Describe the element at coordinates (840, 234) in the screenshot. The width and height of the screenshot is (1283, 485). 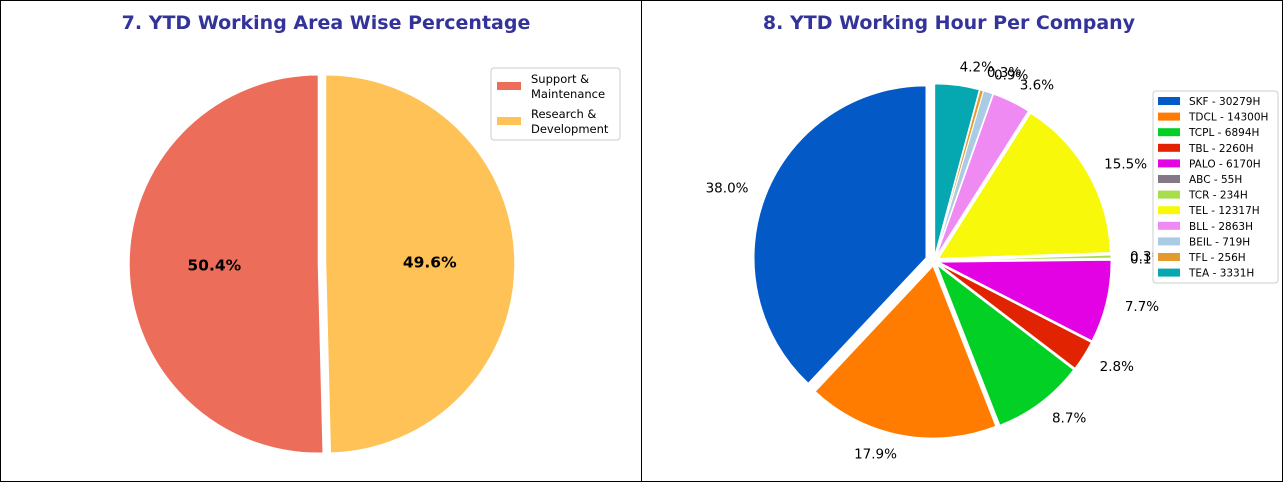
I see `pie-slice-skf-30279h` at that location.